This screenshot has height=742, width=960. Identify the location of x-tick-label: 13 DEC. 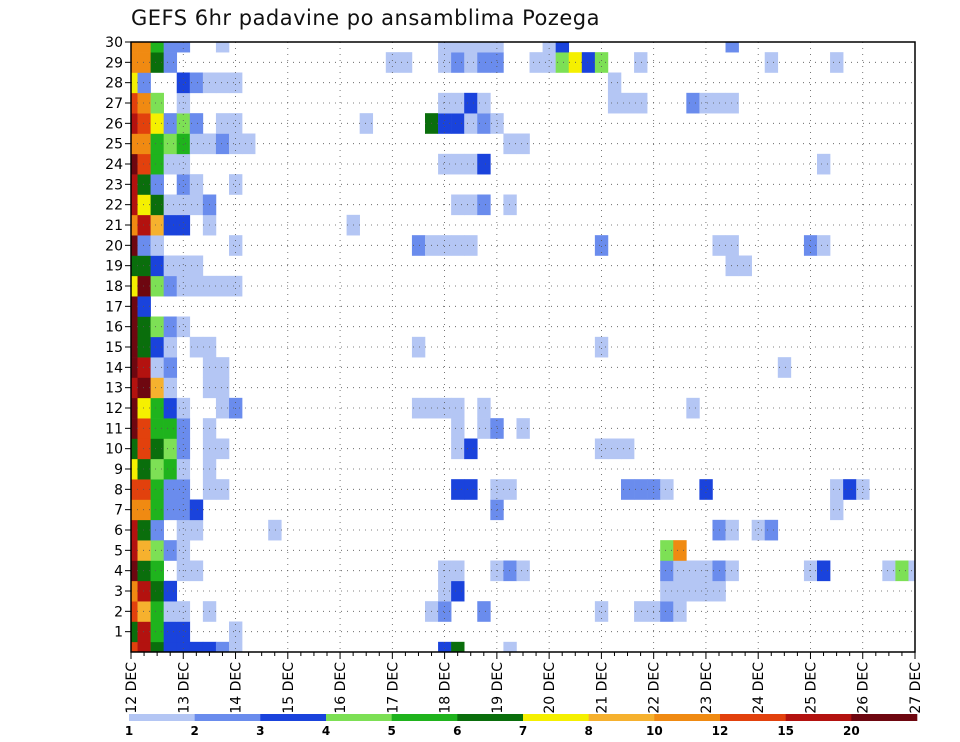
(184, 688).